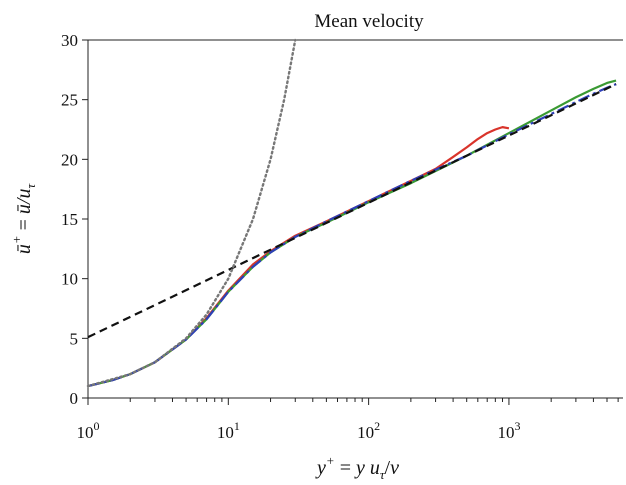 The width and height of the screenshot is (626, 485). Describe the element at coordinates (368, 430) in the screenshot. I see `x-tick-label: 10²` at that location.